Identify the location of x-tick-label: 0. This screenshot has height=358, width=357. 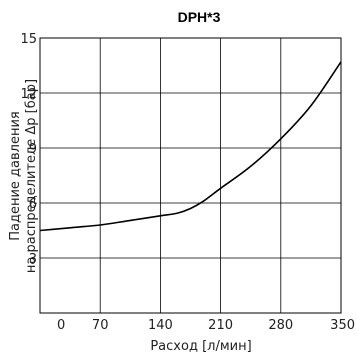
(61, 325).